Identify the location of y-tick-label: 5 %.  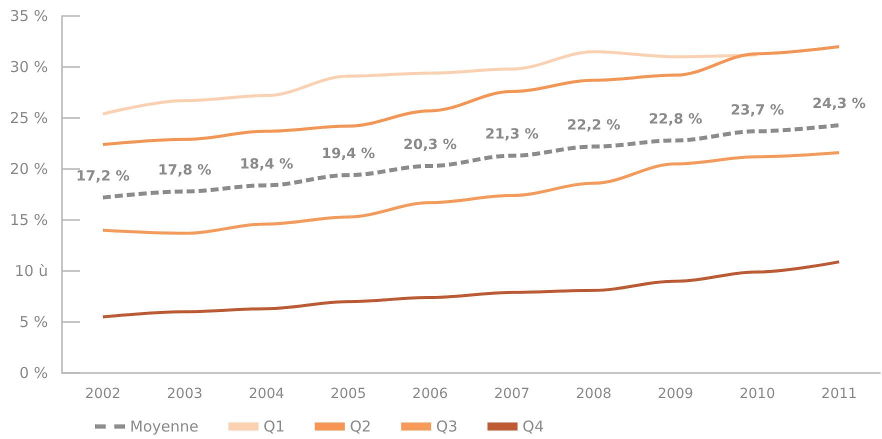
(33, 322).